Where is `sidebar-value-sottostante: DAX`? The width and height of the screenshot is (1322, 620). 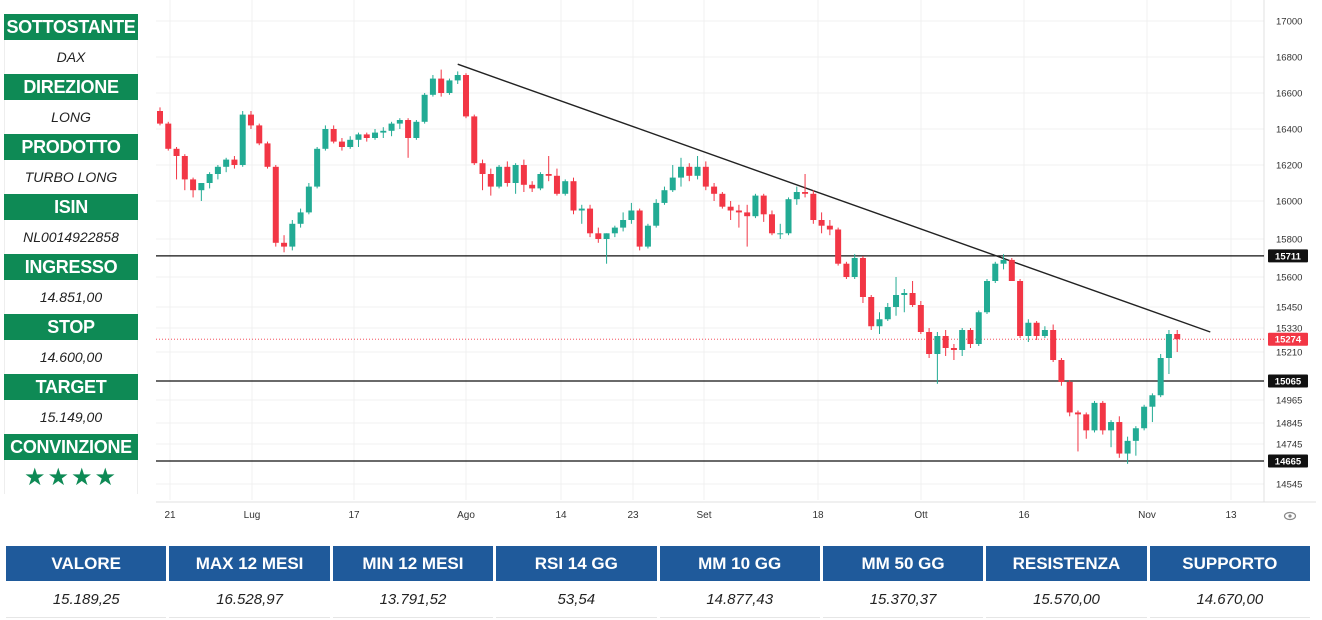 sidebar-value-sottostante: DAX is located at coordinates (71, 57).